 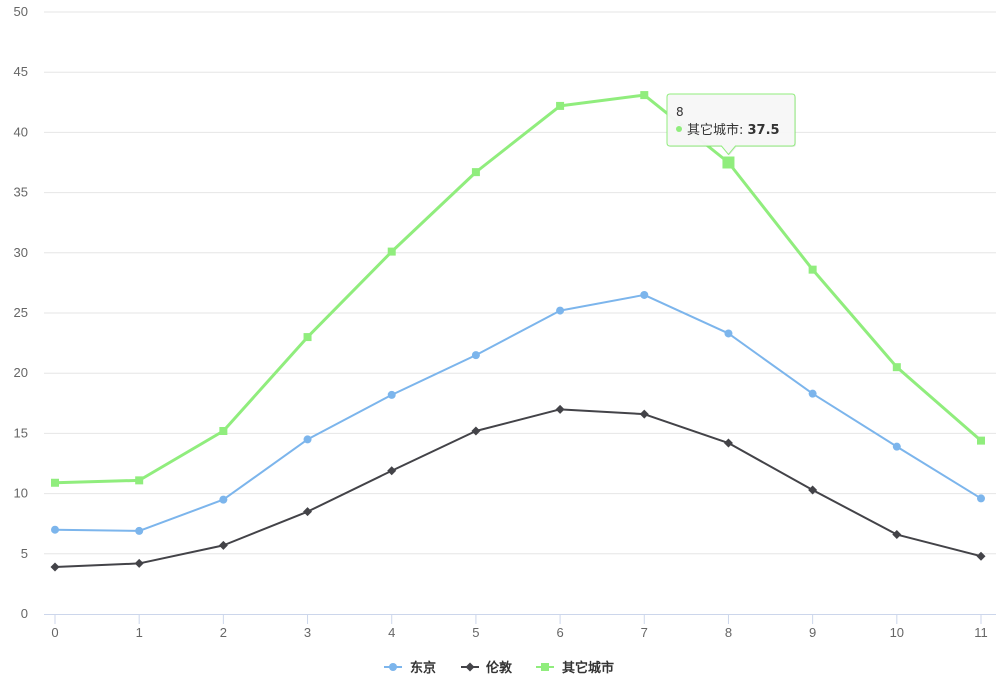 What do you see at coordinates (680, 112) in the screenshot?
I see `tooltip-header: 8` at bounding box center [680, 112].